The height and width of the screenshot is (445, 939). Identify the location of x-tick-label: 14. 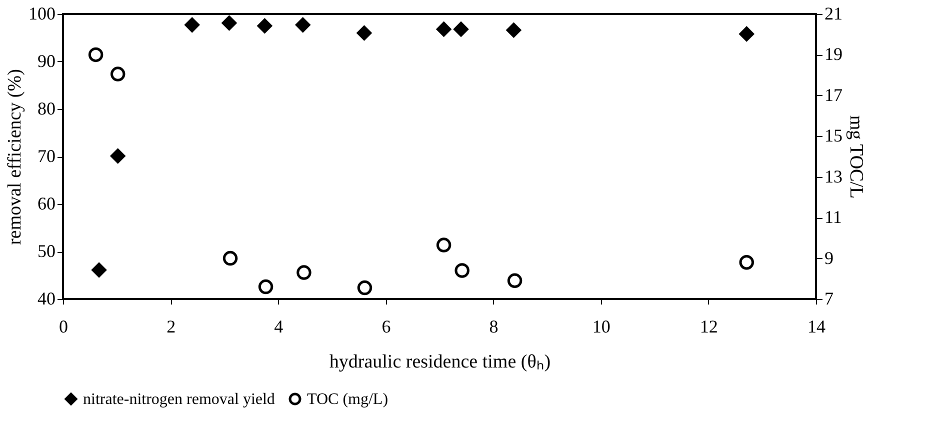
(817, 326).